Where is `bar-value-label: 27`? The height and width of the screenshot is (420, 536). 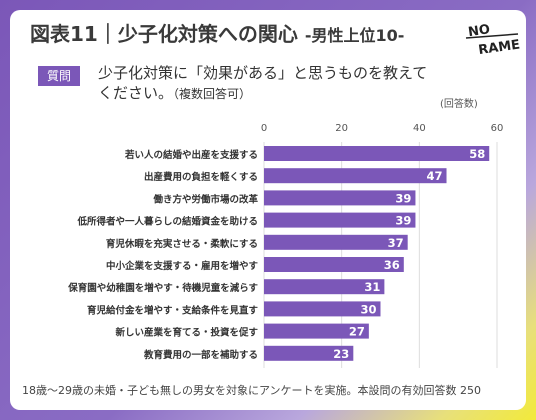 bar-value-label: 27 is located at coordinates (357, 332).